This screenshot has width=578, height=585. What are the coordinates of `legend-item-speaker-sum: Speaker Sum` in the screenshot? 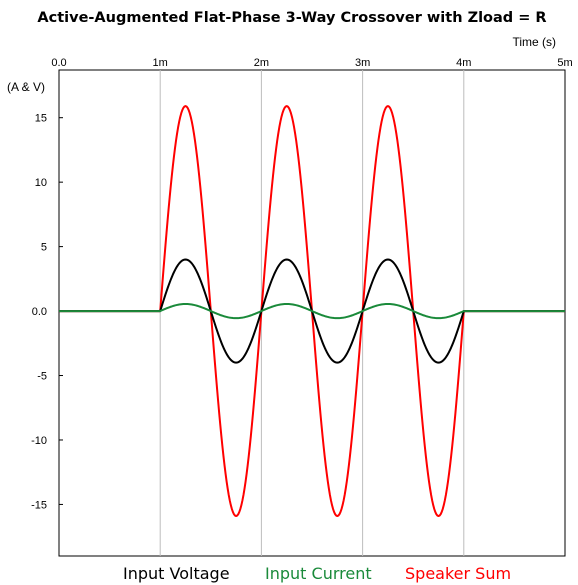 It's located at (458, 573).